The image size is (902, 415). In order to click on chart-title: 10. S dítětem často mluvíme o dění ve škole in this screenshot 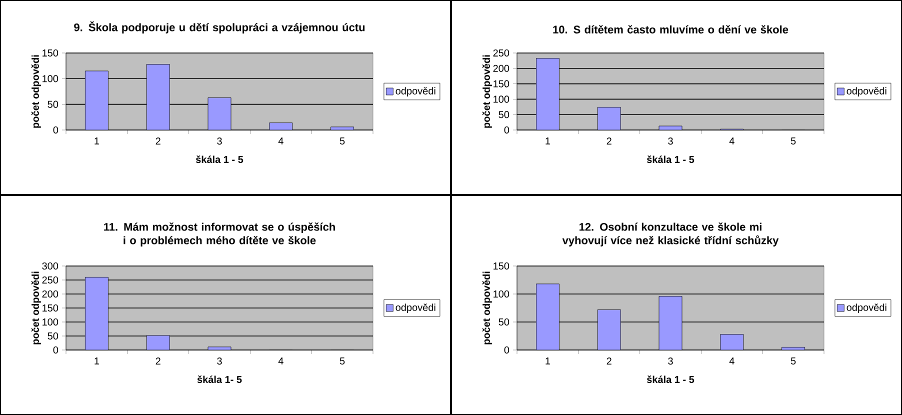, I will do `click(670, 29)`.